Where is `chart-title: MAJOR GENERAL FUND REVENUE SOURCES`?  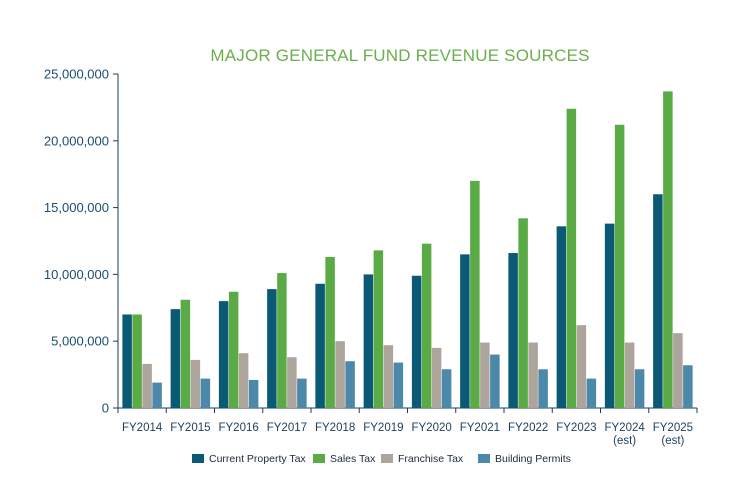 chart-title: MAJOR GENERAL FUND REVENUE SOURCES is located at coordinates (399, 55).